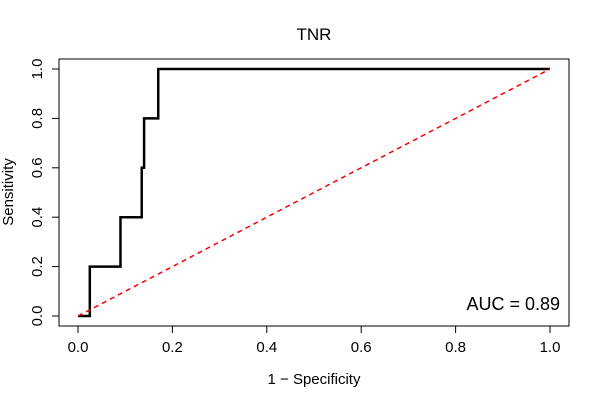 This screenshot has height=400, width=600. I want to click on x-tick-label: 0.4, so click(266, 347).